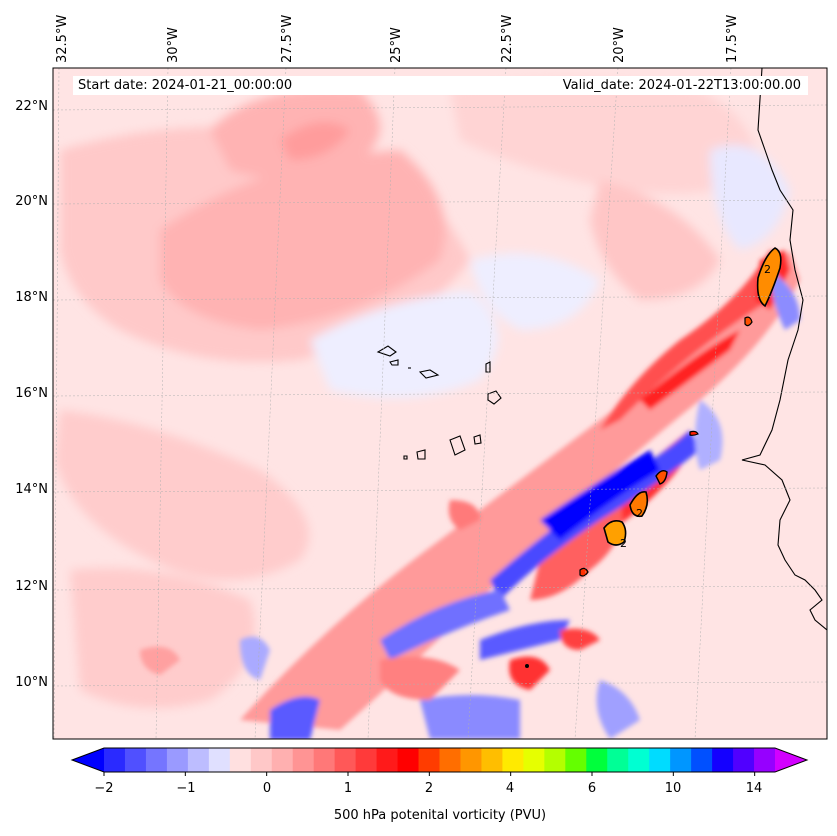  What do you see at coordinates (429, 788) in the screenshot?
I see `colorbar-tick: 2` at bounding box center [429, 788].